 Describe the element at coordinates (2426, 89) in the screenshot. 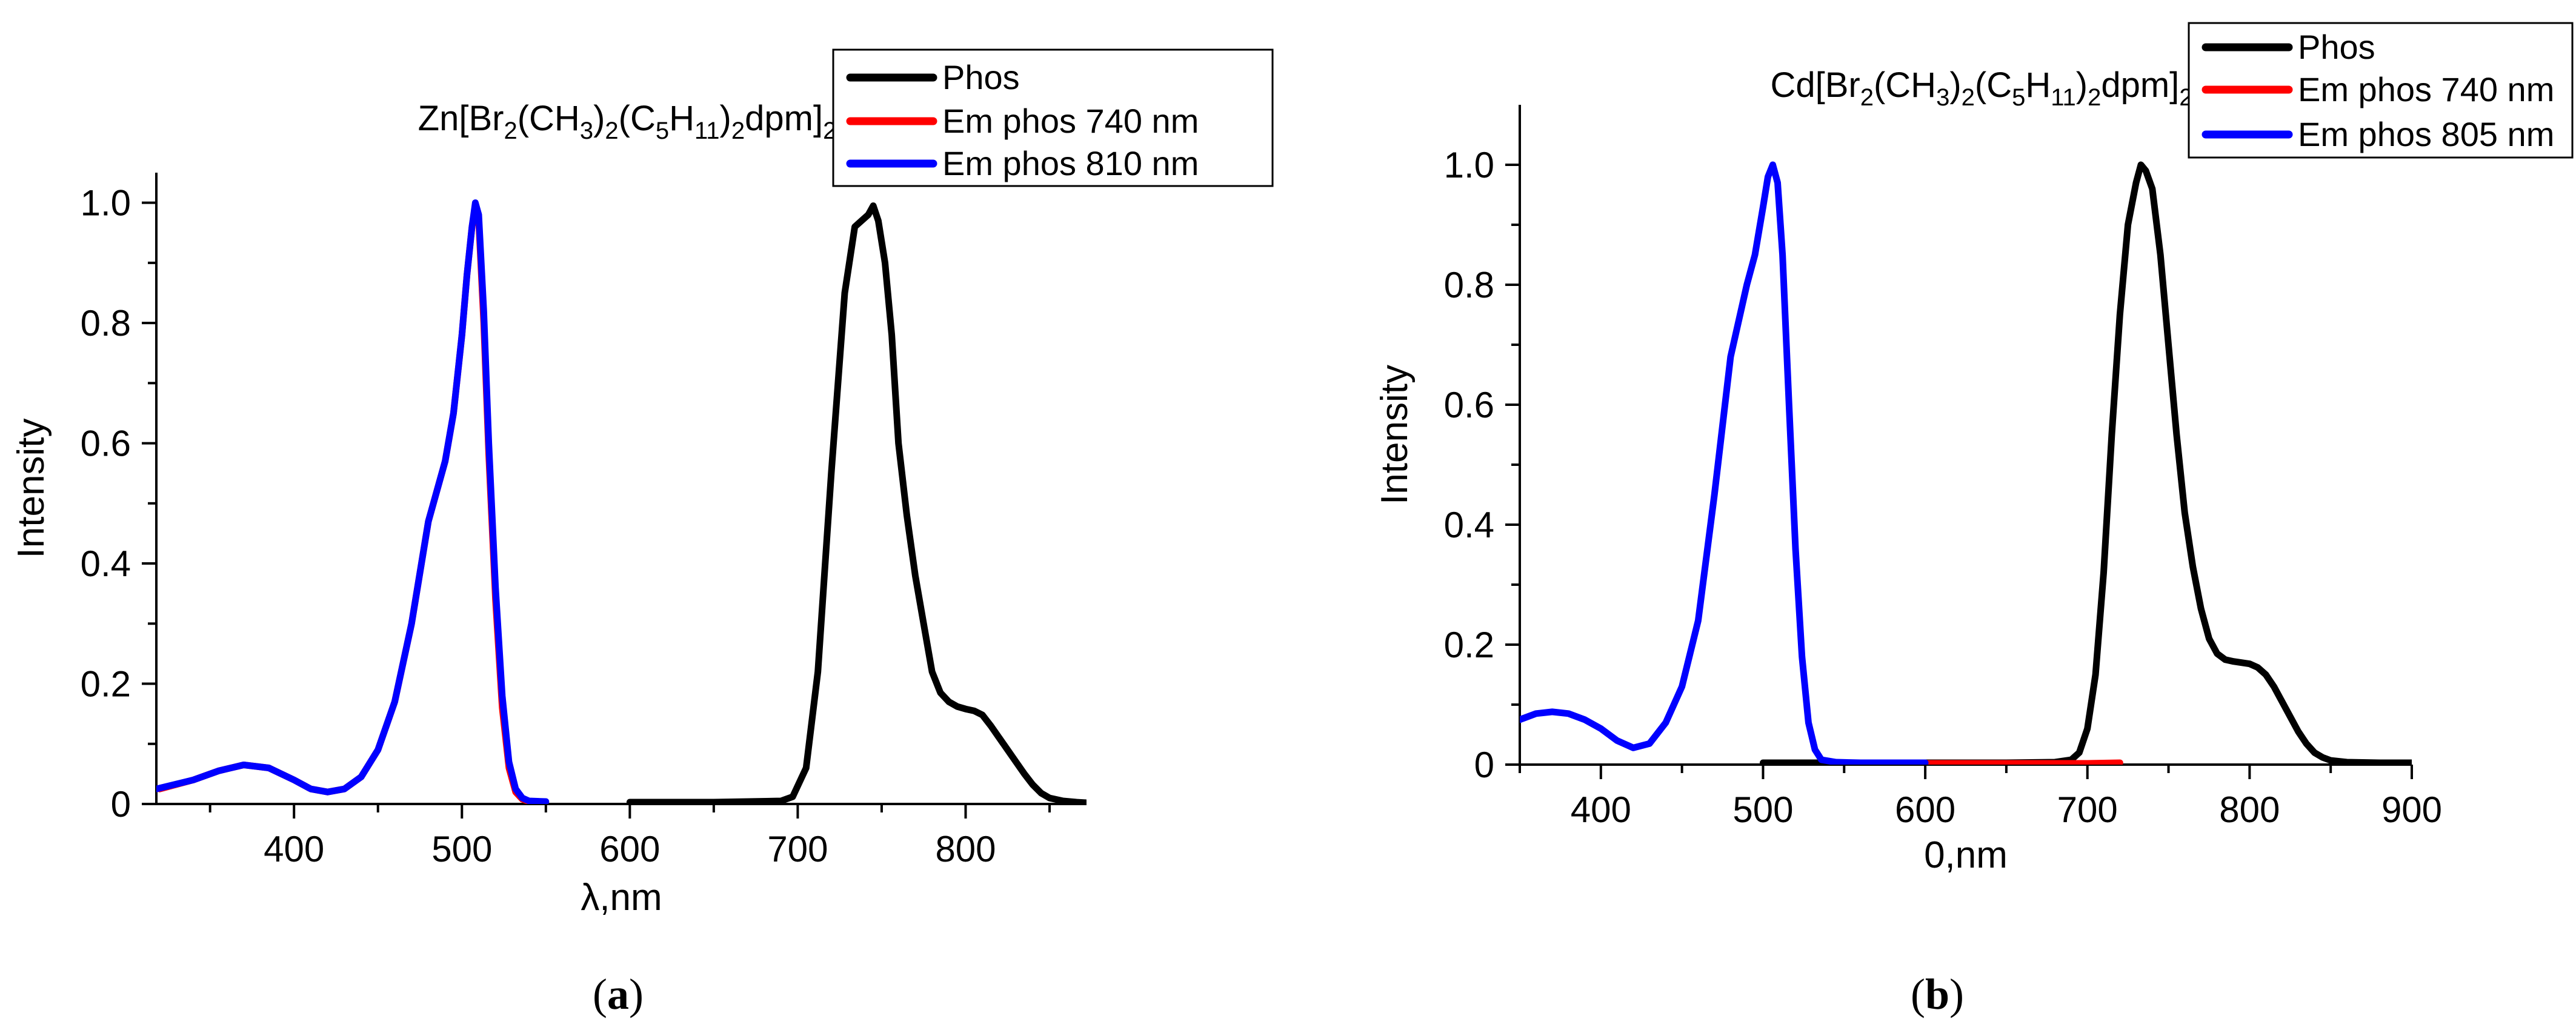

I see `chart-b-legend-label: Em phos 740 nm` at that location.